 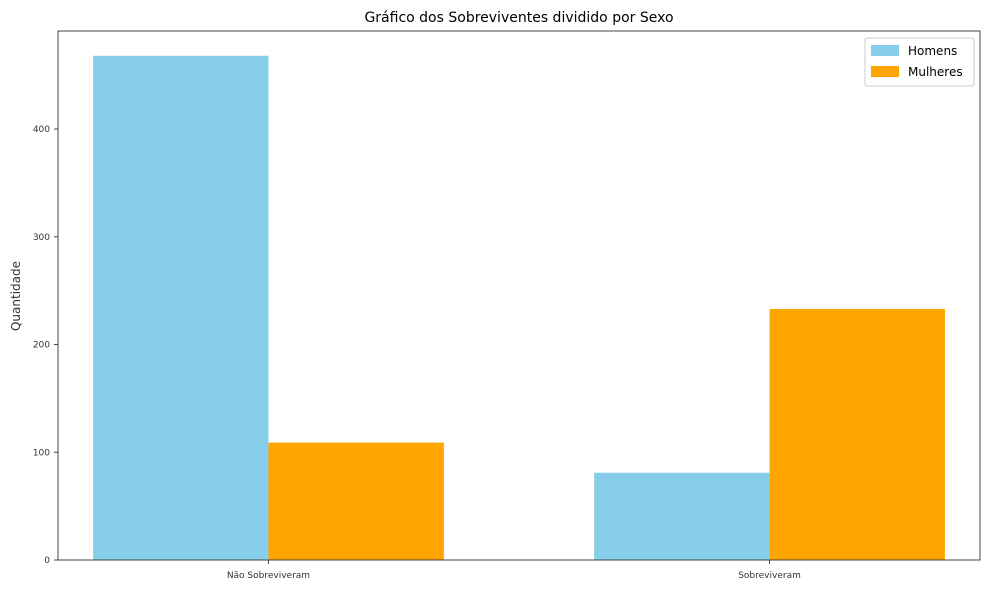 I want to click on y-tick-label: 400, so click(x=41, y=130).